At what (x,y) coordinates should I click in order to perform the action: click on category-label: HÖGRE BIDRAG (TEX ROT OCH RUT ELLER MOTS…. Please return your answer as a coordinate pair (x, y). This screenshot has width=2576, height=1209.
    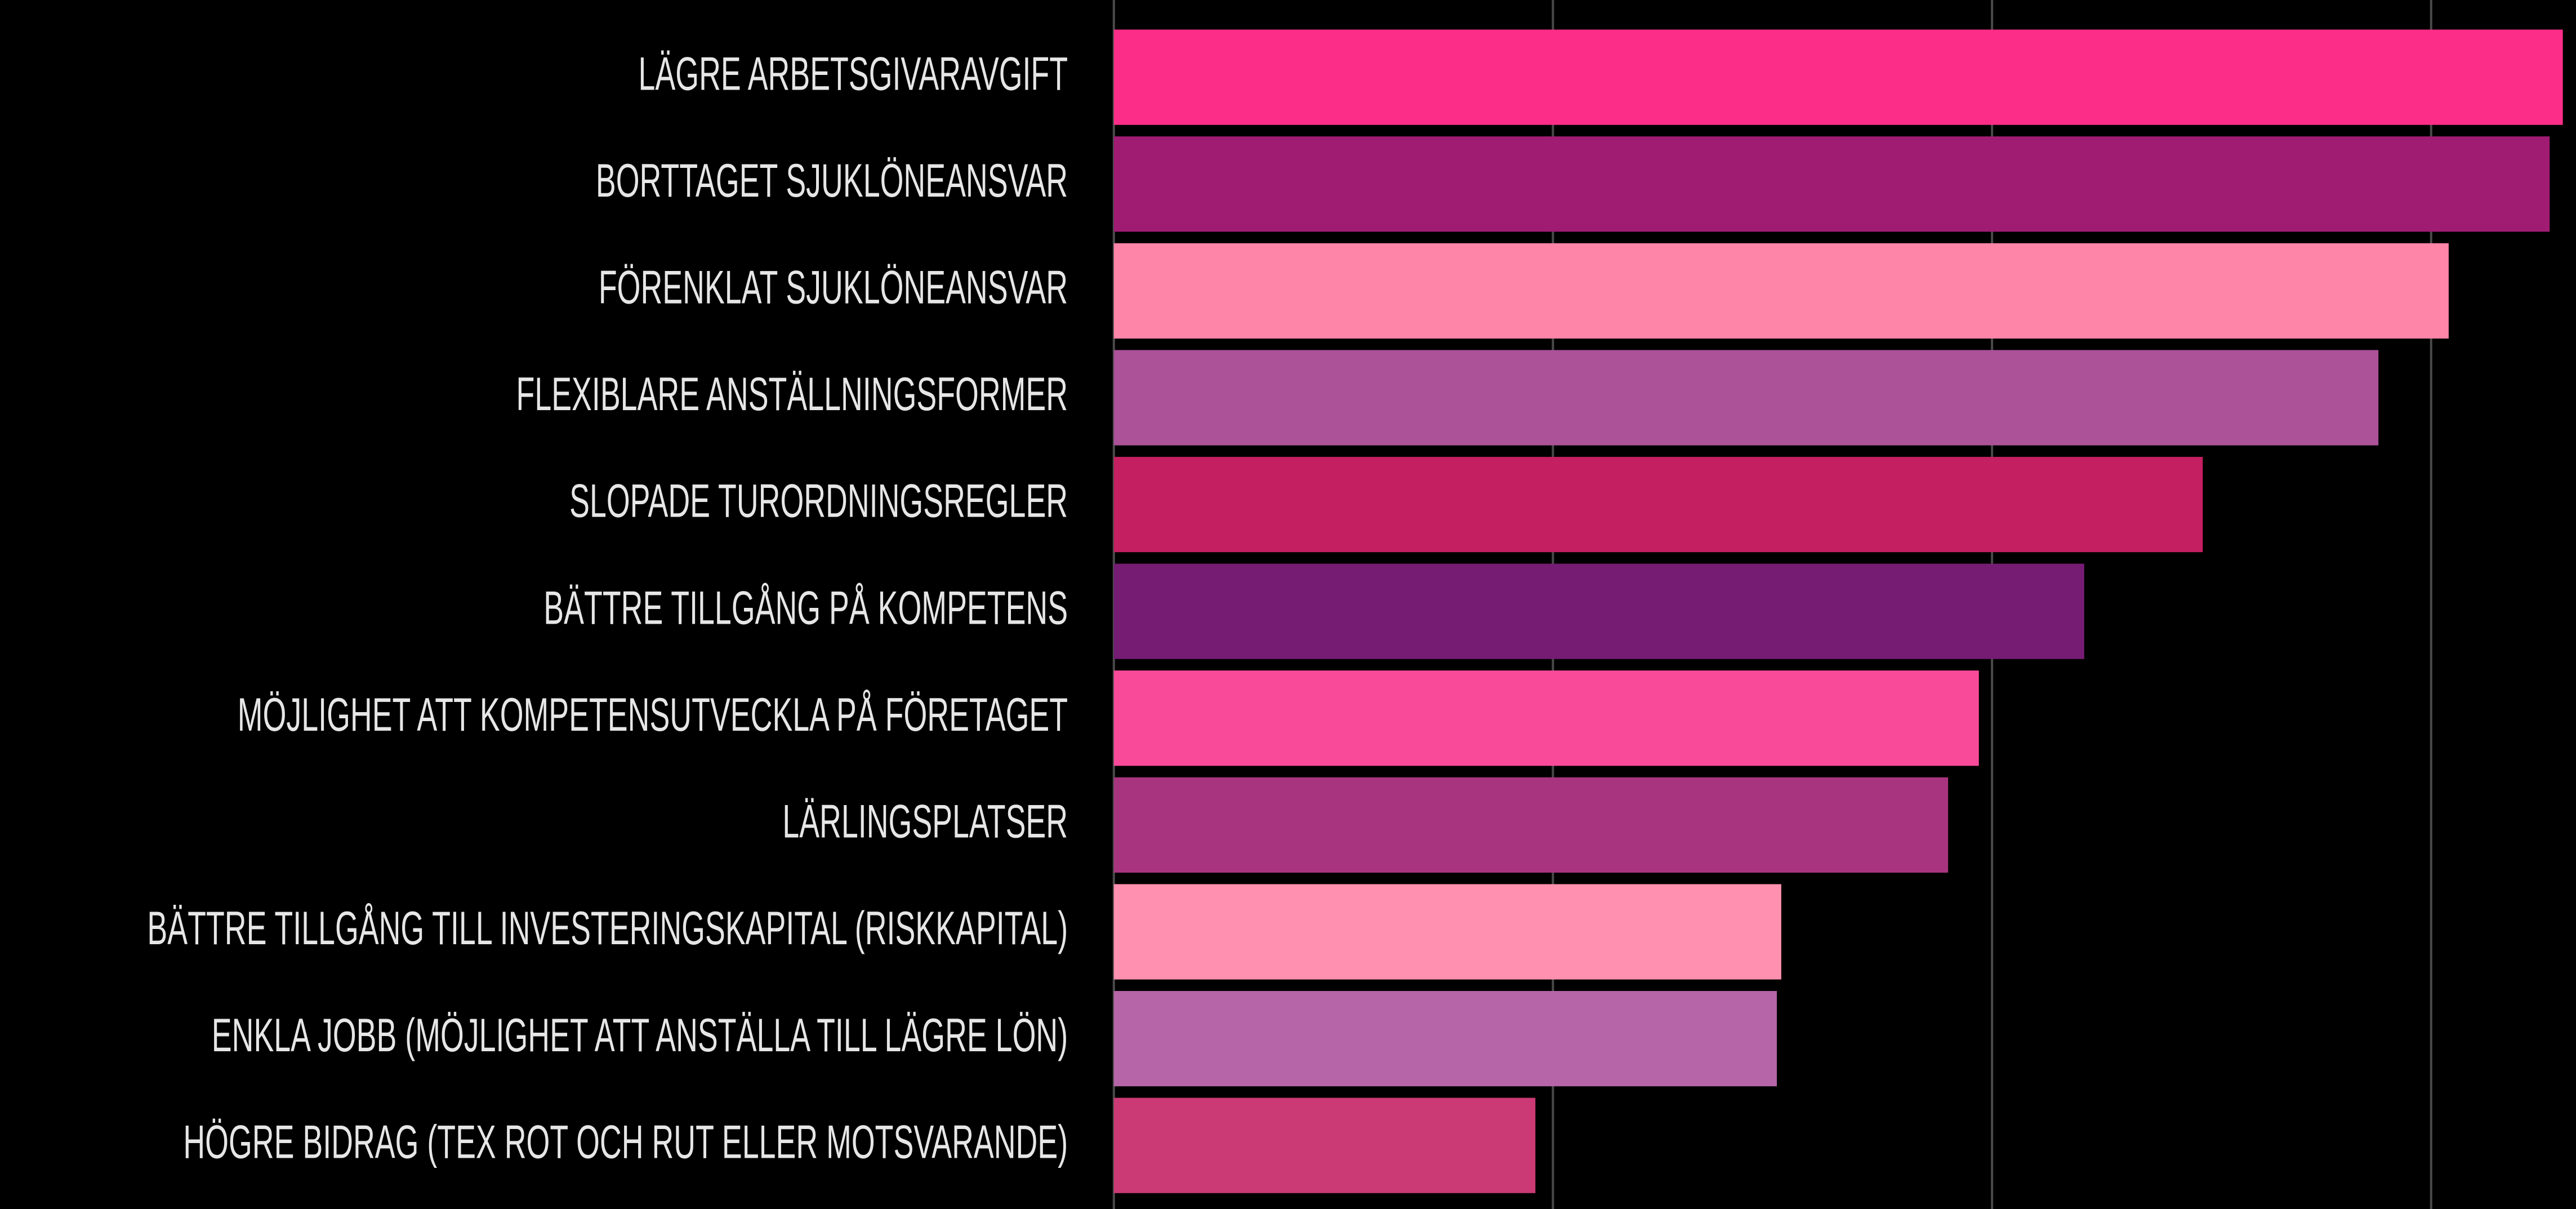
    Looking at the image, I should click on (625, 1141).